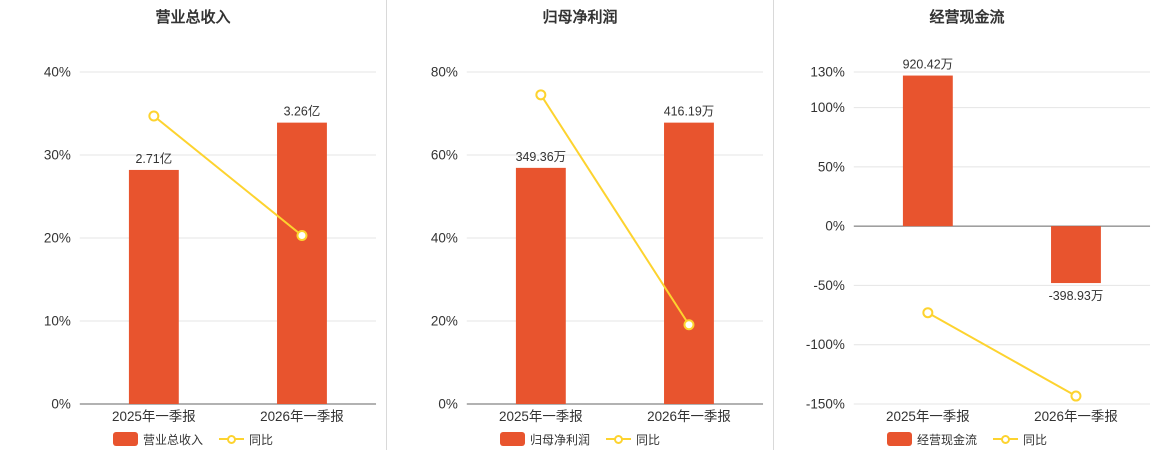  I want to click on legend-label: 营业总收入, so click(172, 439).